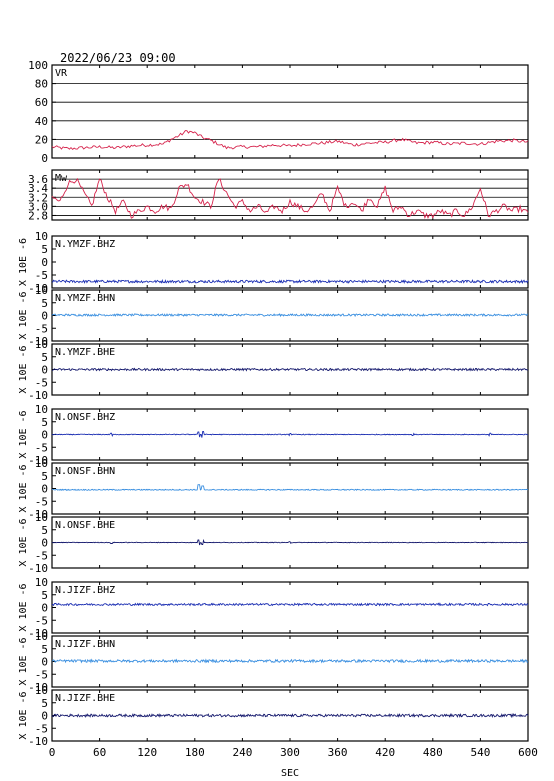 The width and height of the screenshot is (554, 781). I want to click on channel-label: N.JIZF.BHE, so click(85, 698).